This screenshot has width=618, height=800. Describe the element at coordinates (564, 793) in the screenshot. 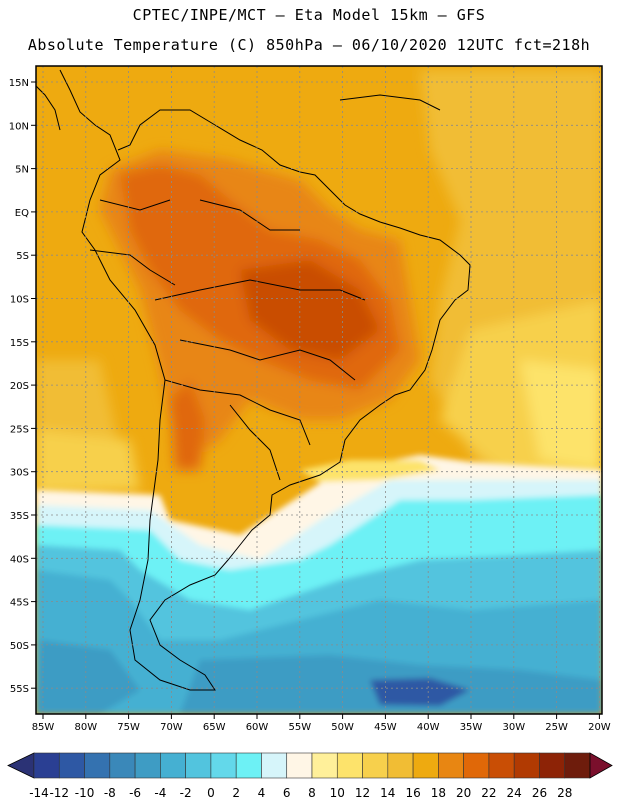

I see `colorbar-tick-label: 28` at that location.